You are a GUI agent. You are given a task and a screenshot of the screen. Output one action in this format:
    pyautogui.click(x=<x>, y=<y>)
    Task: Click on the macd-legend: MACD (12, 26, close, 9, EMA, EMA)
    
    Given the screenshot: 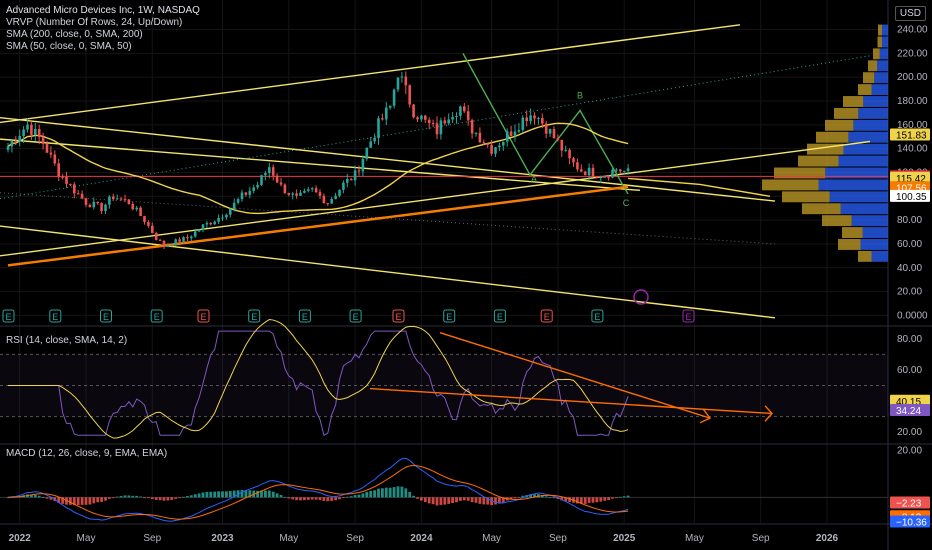 What is the action you would take?
    pyautogui.click(x=87, y=453)
    